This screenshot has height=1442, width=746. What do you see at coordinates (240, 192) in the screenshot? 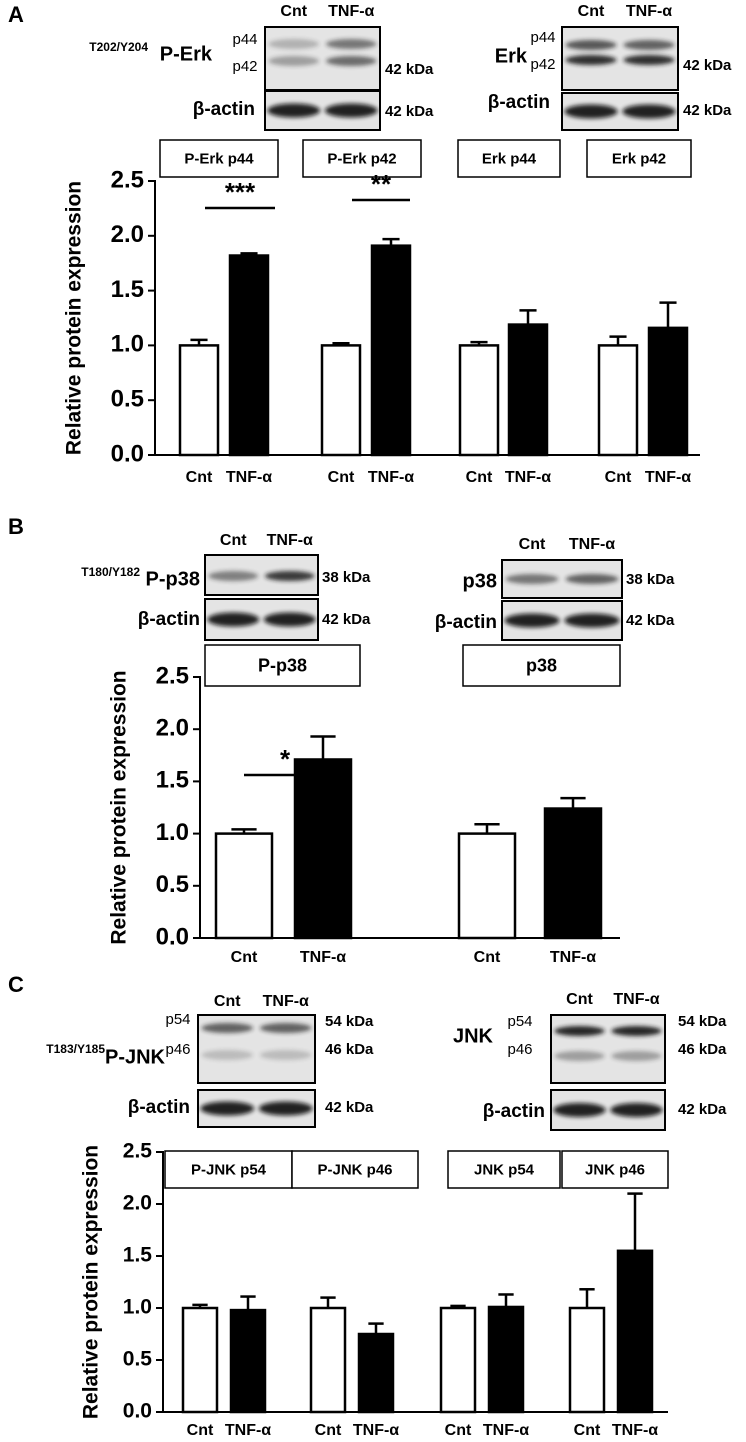
I see `significance-mark: ***` at bounding box center [240, 192].